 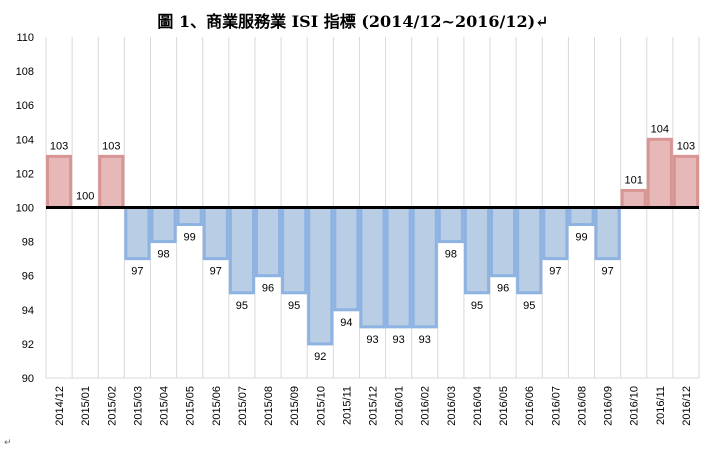 I want to click on x-tick-label: 2015/01, so click(x=86, y=406).